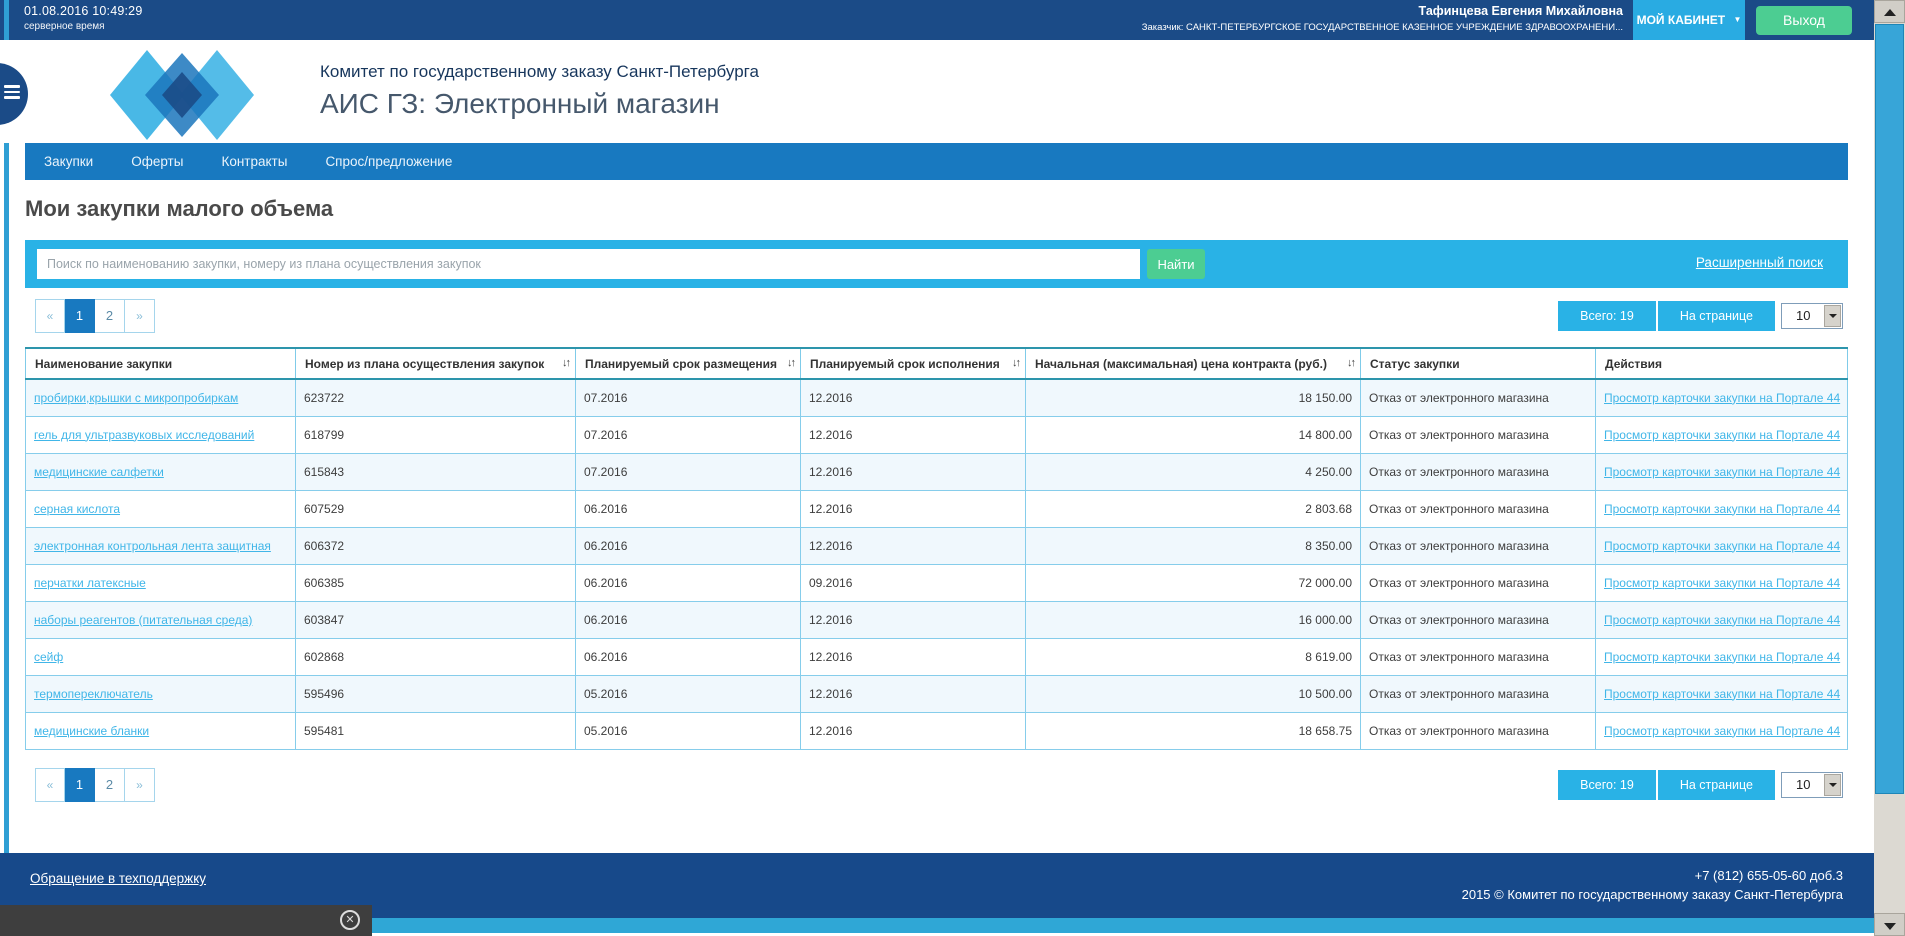 This screenshot has height=936, width=1905. I want to click on logo, so click(182, 95).